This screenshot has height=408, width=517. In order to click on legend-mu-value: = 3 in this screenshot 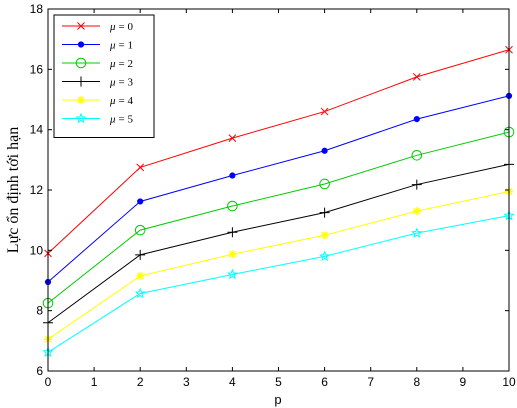, I will do `click(126, 83)`.